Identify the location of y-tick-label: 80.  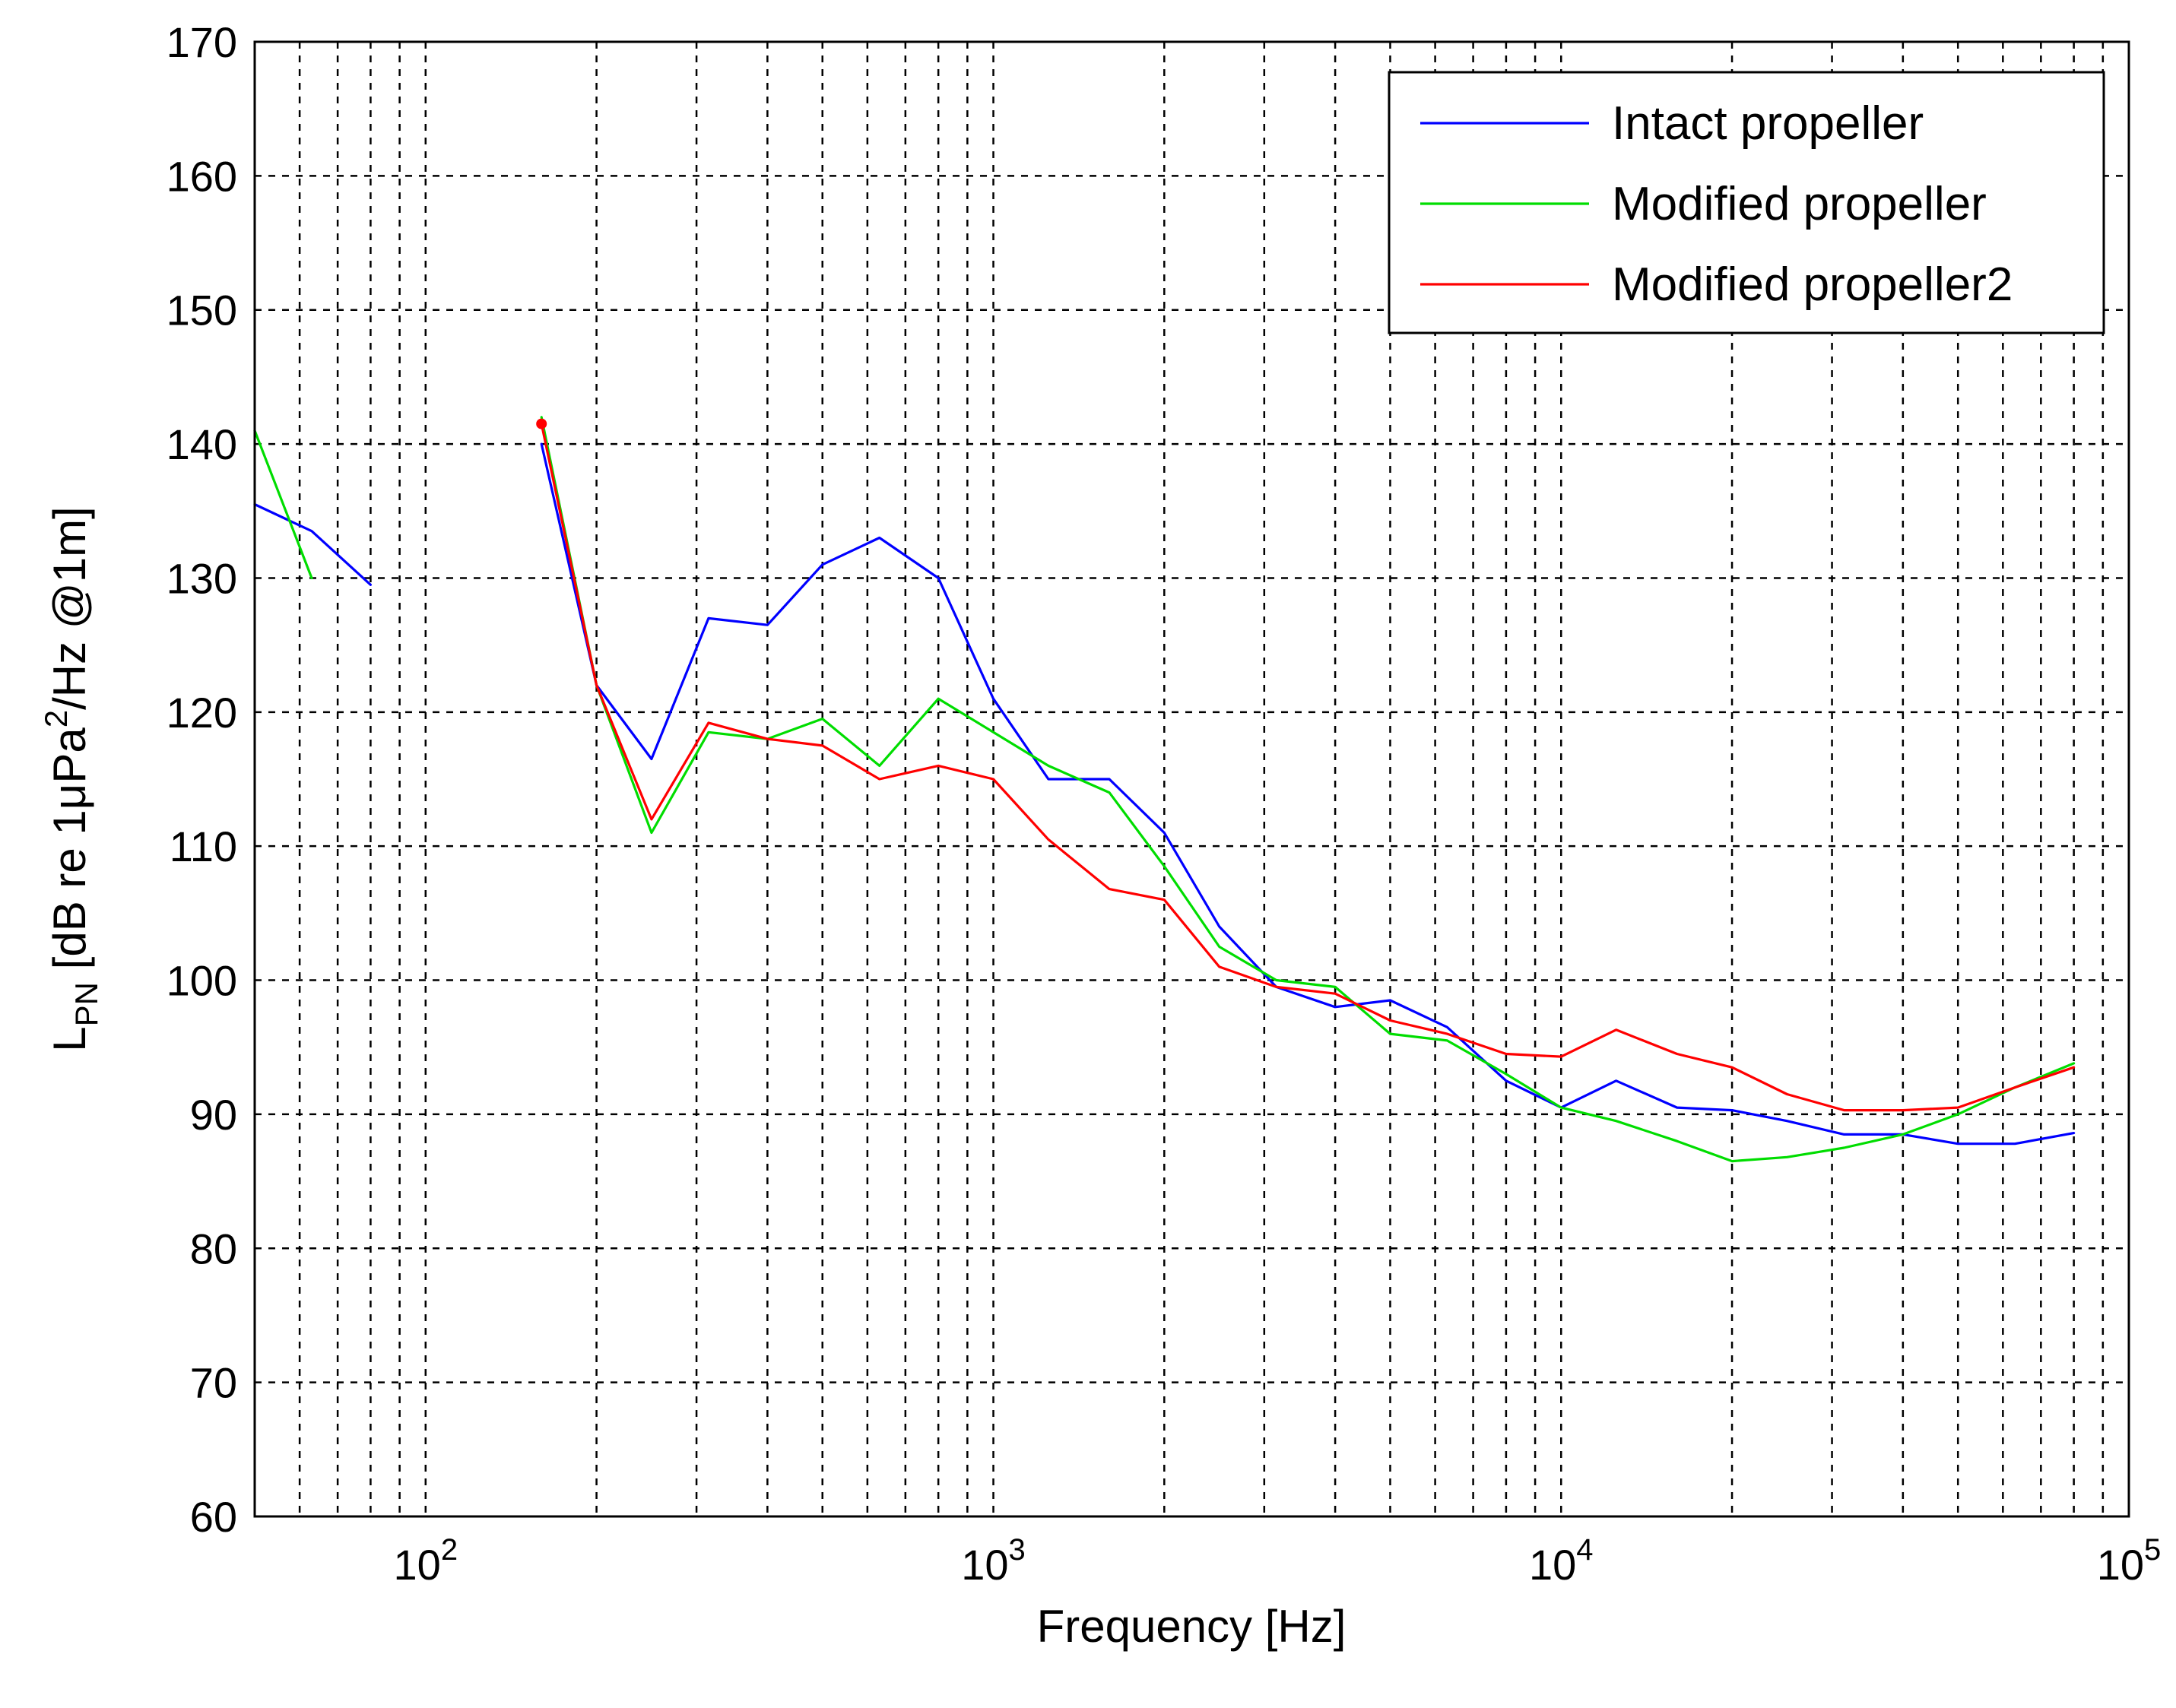
(213, 1248).